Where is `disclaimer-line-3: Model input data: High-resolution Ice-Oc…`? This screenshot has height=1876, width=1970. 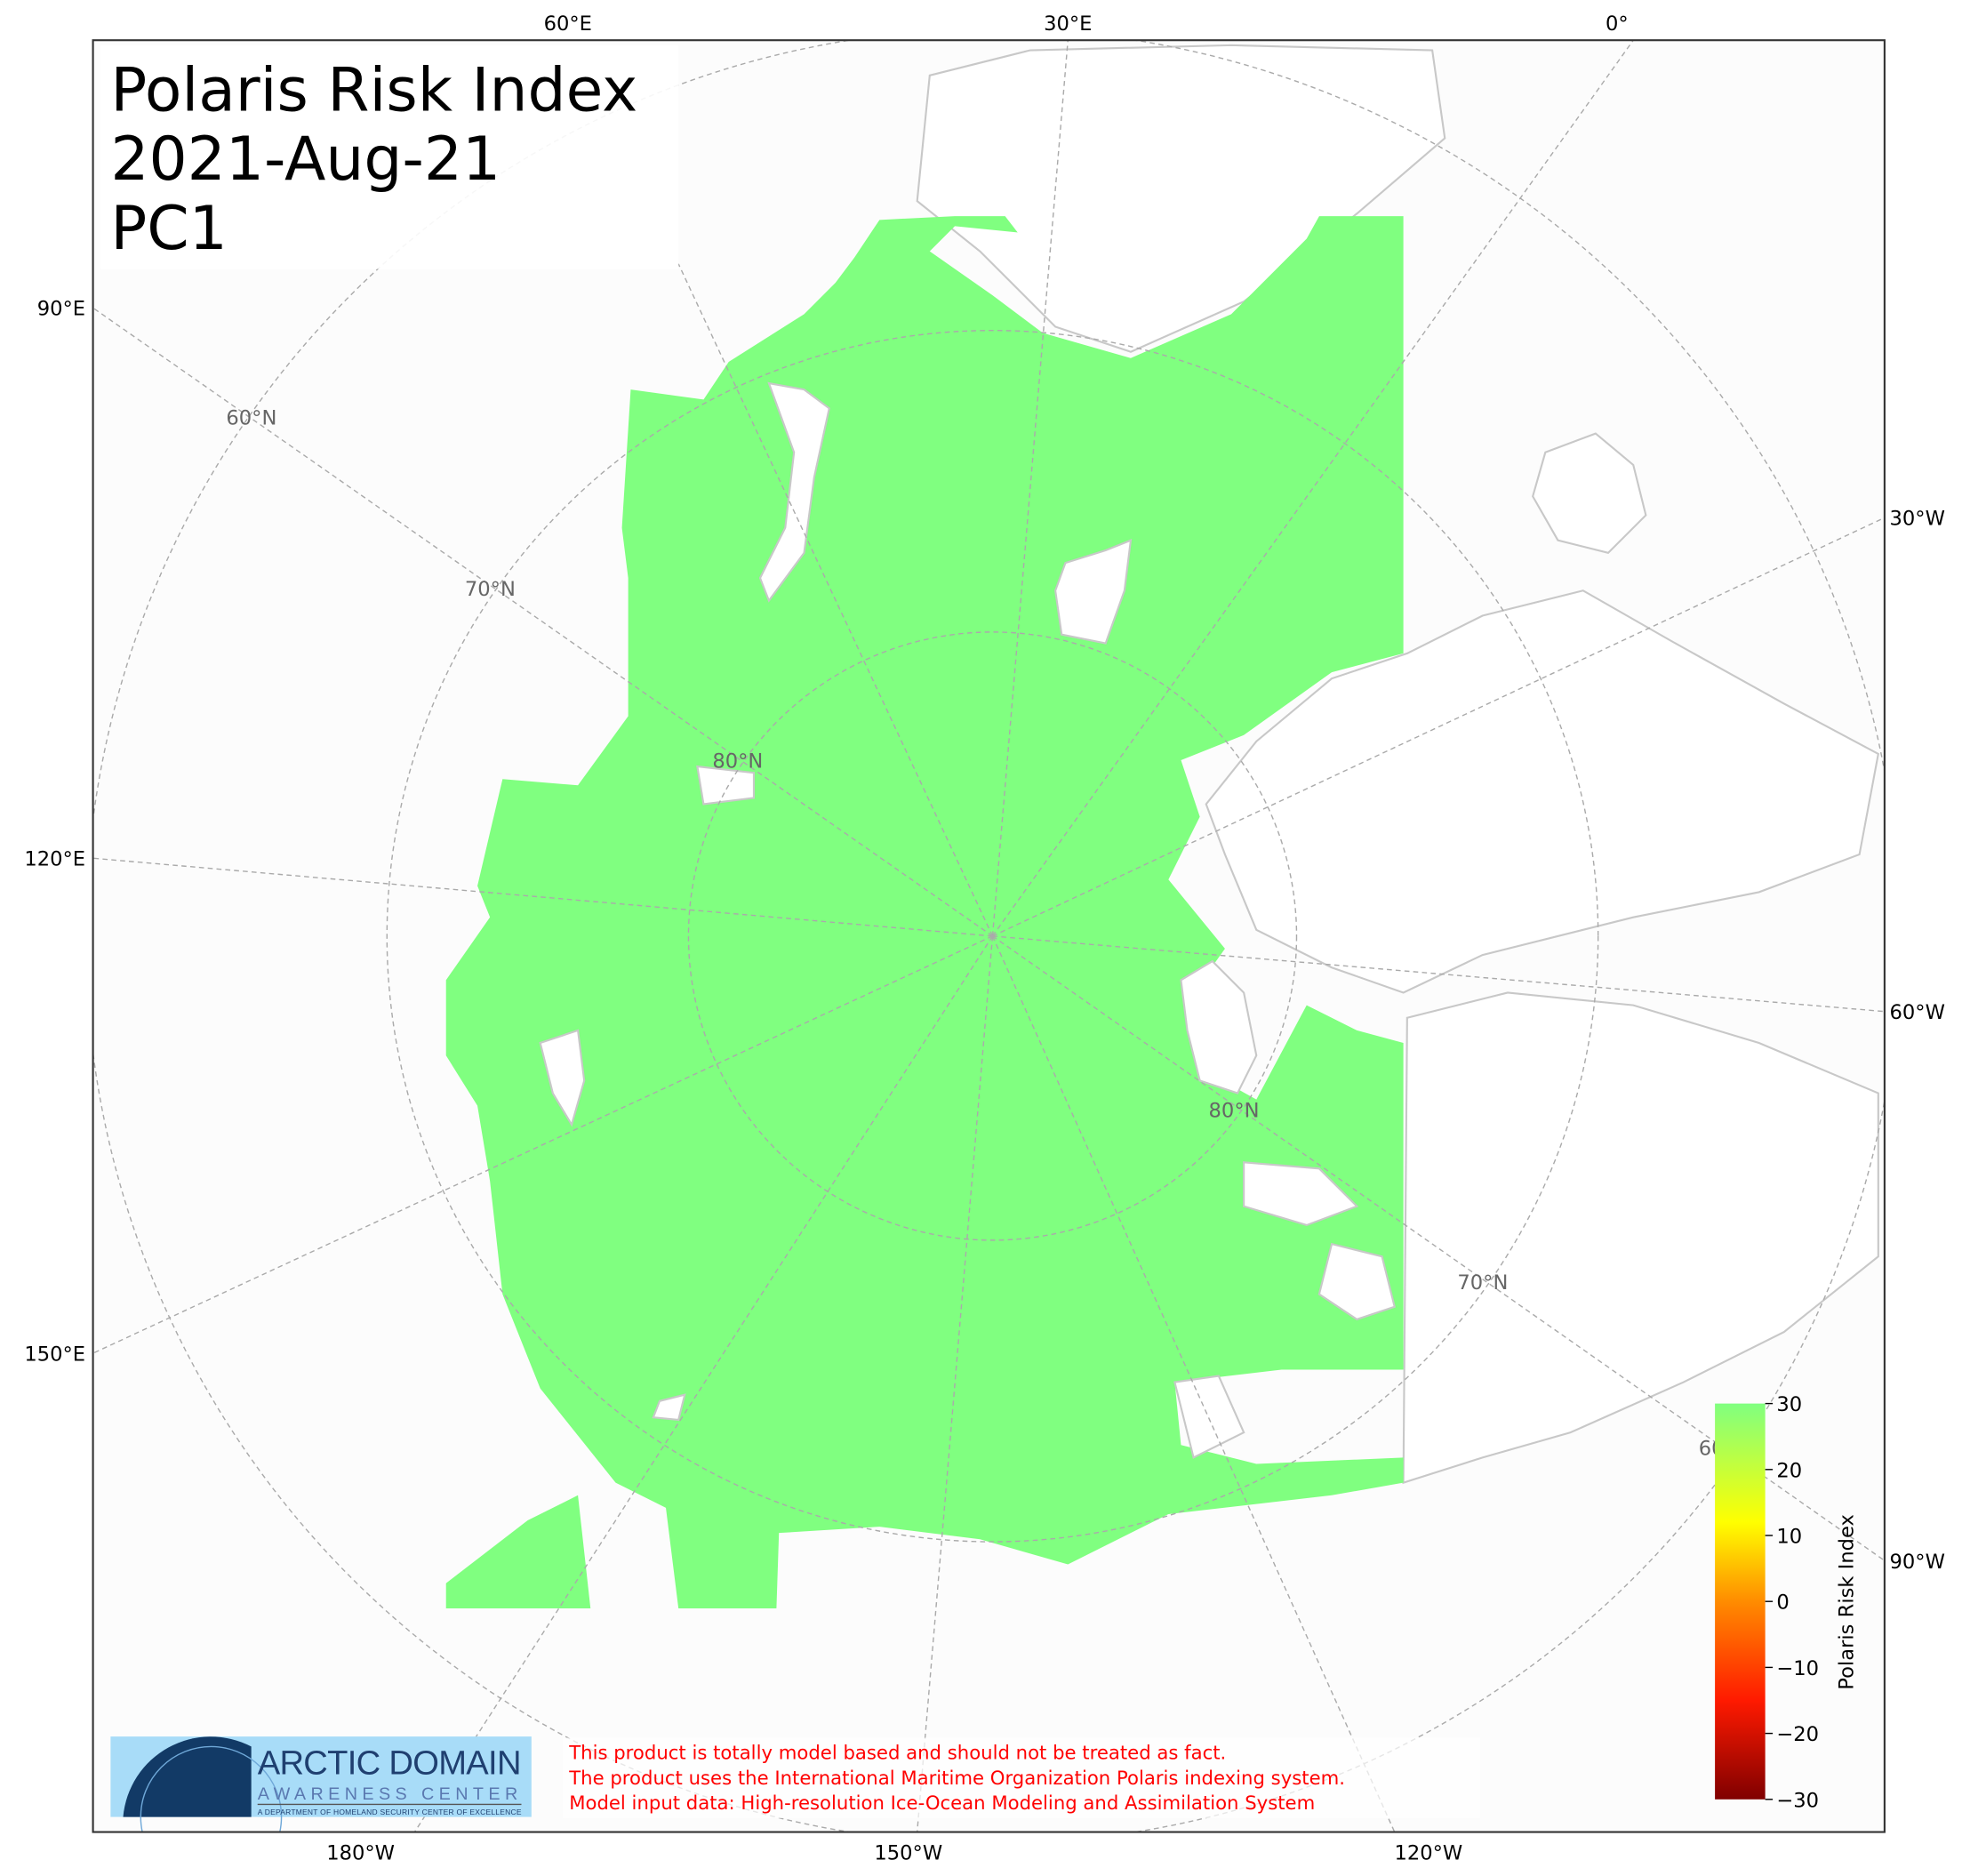
disclaimer-line-3: Model input data: High-resolution Ice-Oc… is located at coordinates (942, 1803).